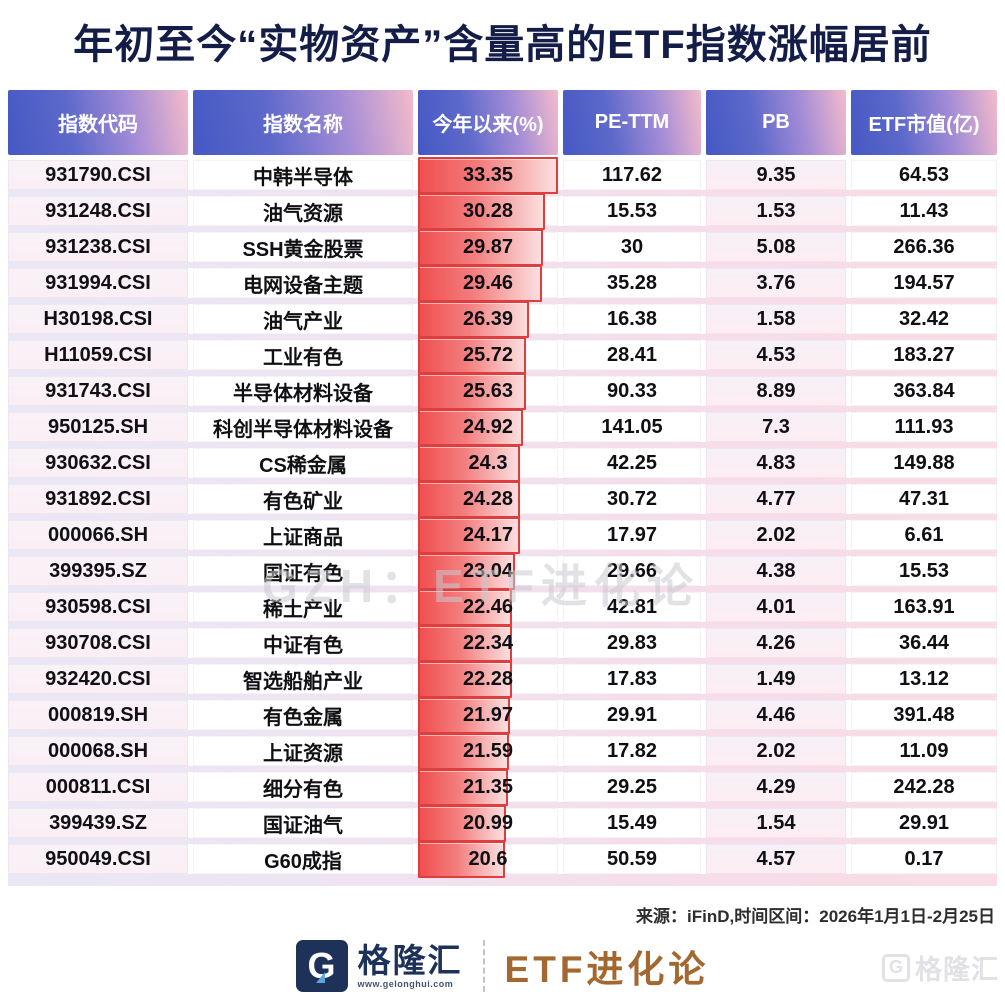 Image resolution: width=1005 pixels, height=997 pixels. I want to click on cell-index-name: 科创半导体材料设备, so click(303, 427).